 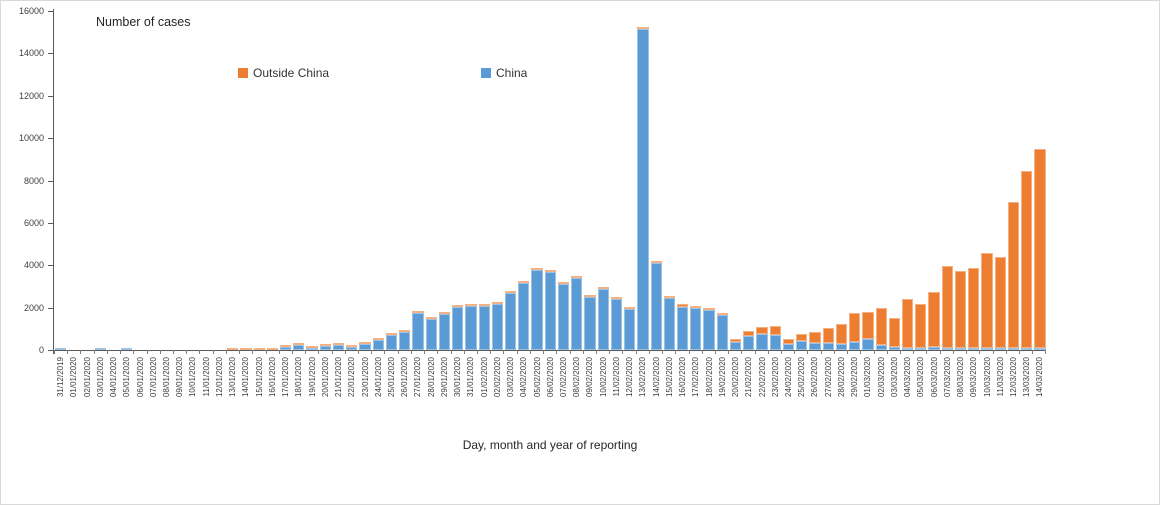 What do you see at coordinates (603, 393) in the screenshot?
I see `x-tick-label: 10/02/2020` at bounding box center [603, 393].